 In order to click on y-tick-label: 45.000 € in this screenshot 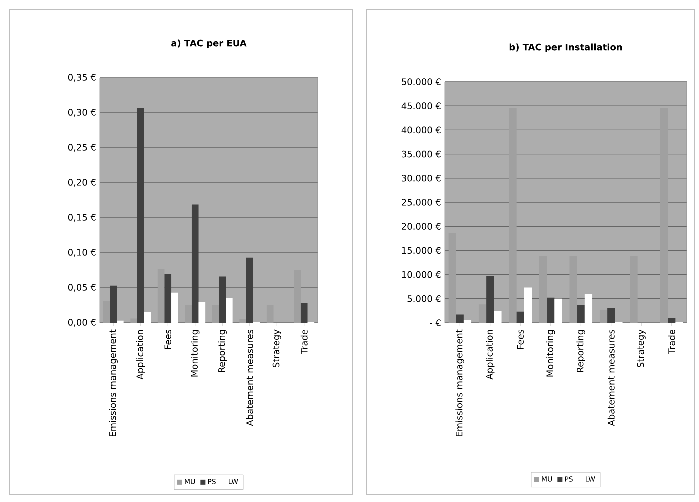, I will do `click(421, 106)`.